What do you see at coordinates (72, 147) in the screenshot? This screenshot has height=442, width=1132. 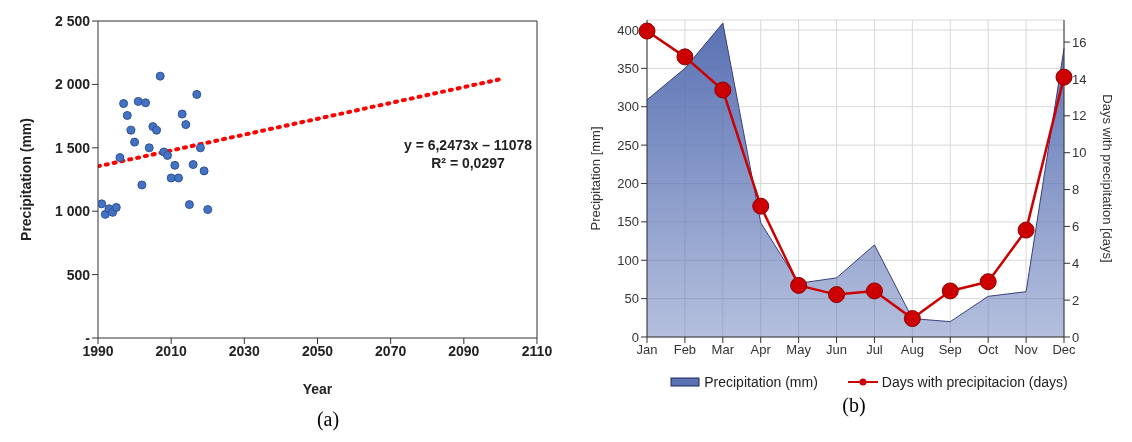 I see `y-tick-label: 1 500` at bounding box center [72, 147].